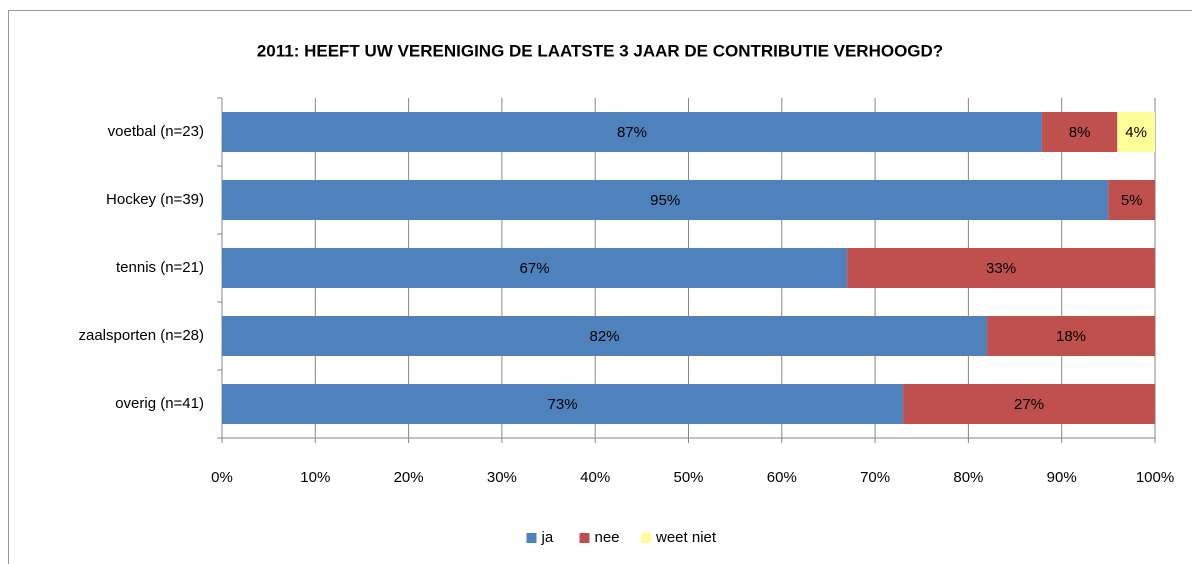 Image resolution: width=1192 pixels, height=564 pixels. Describe the element at coordinates (160, 267) in the screenshot. I see `y-tick-label: tennis (n=21)` at that location.